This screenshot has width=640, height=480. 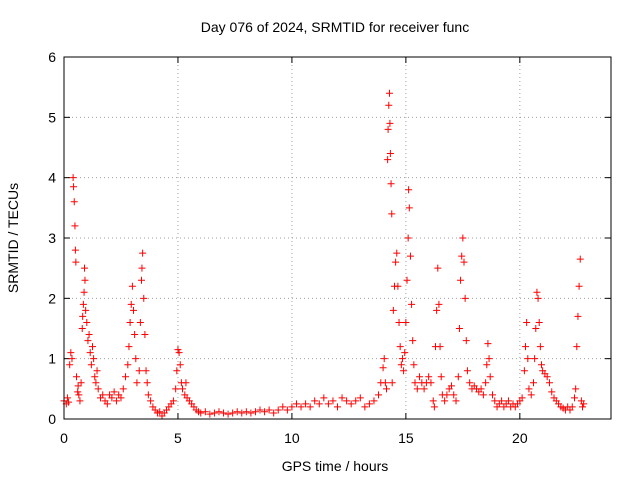 I want to click on x-tick-label: 5, so click(x=178, y=438).